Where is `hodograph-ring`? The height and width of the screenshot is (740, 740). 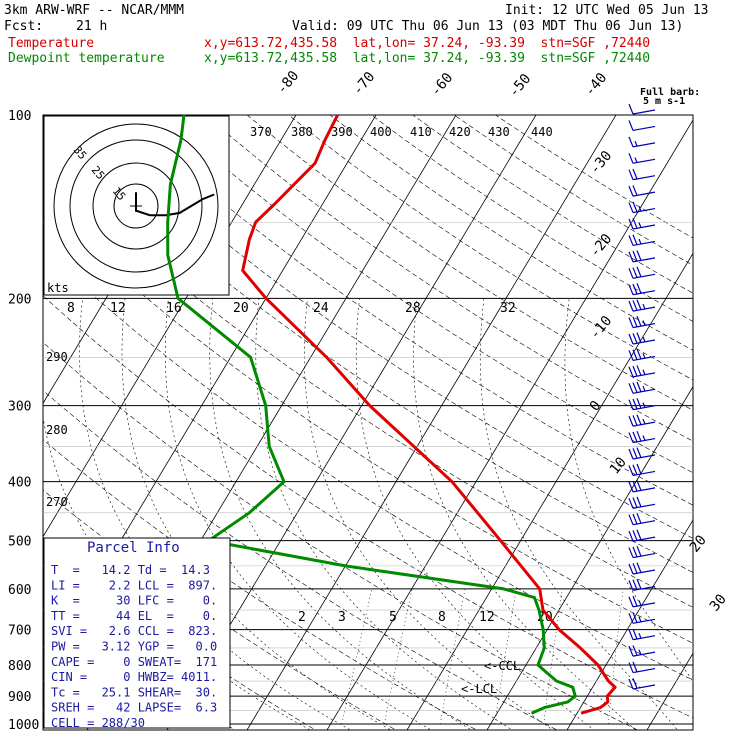 hodograph-ring is located at coordinates (136, 206).